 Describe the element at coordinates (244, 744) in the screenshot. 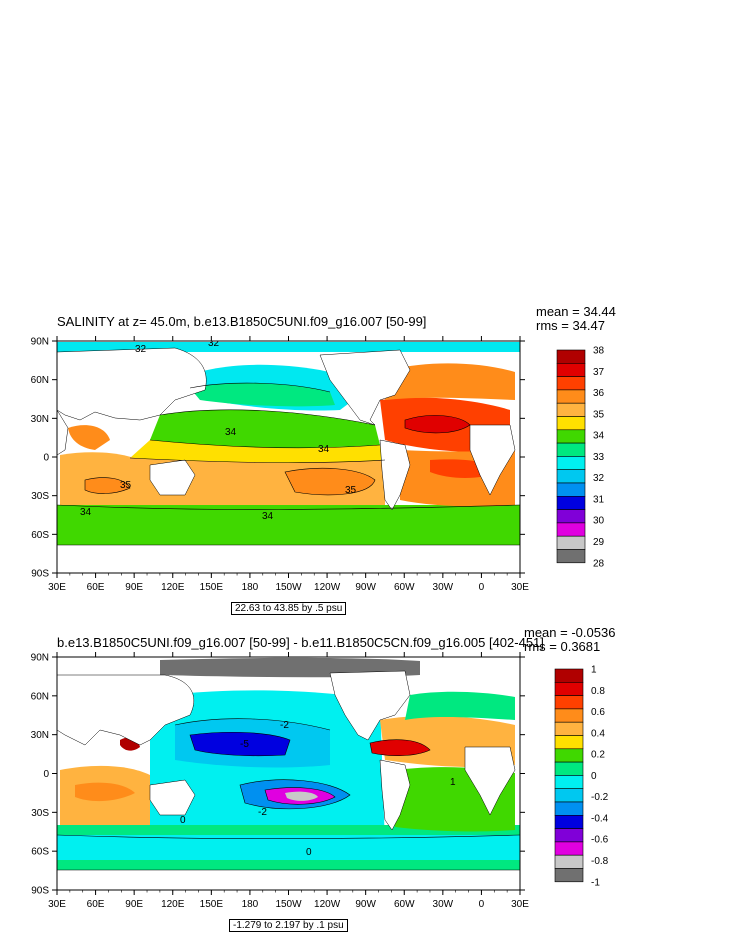

I see `contour-label: -5` at that location.